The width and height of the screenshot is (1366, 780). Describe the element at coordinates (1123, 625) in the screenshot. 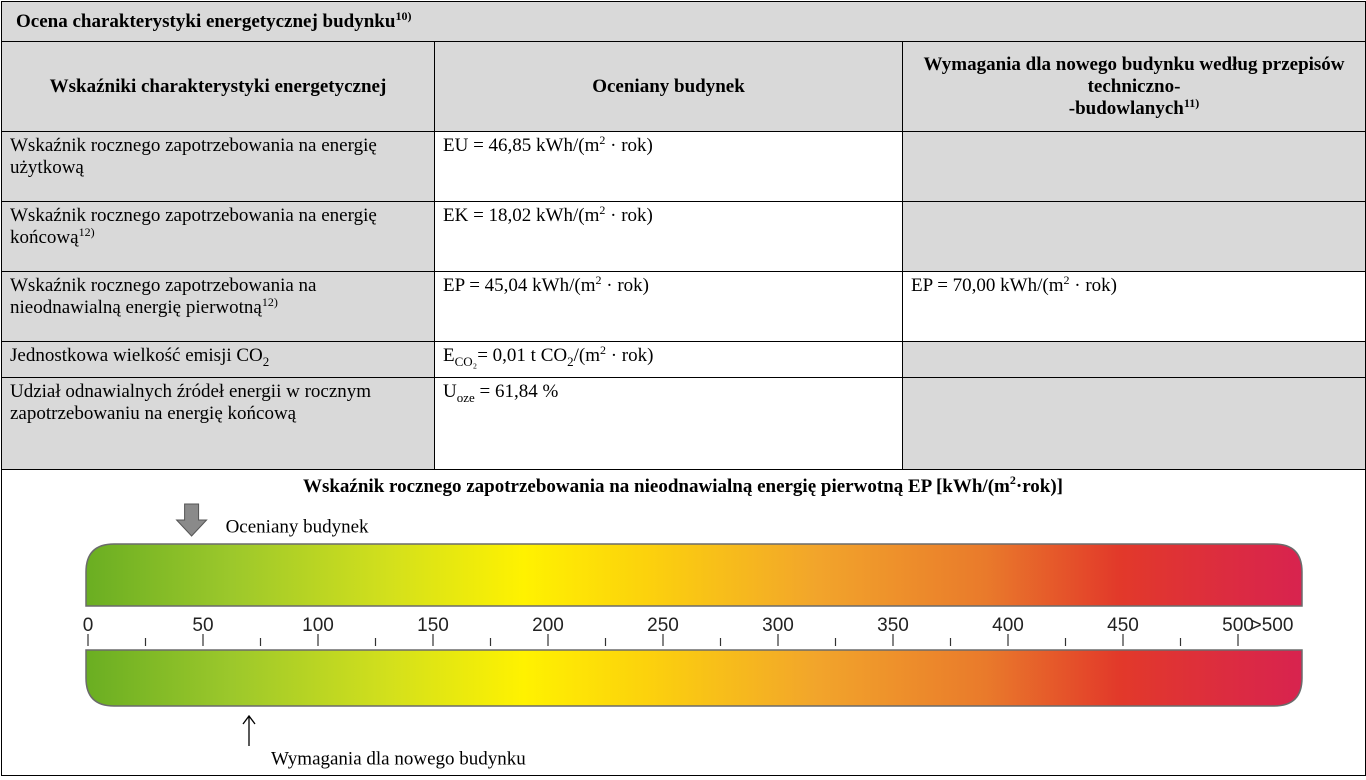

I see `tick-label: 450` at that location.